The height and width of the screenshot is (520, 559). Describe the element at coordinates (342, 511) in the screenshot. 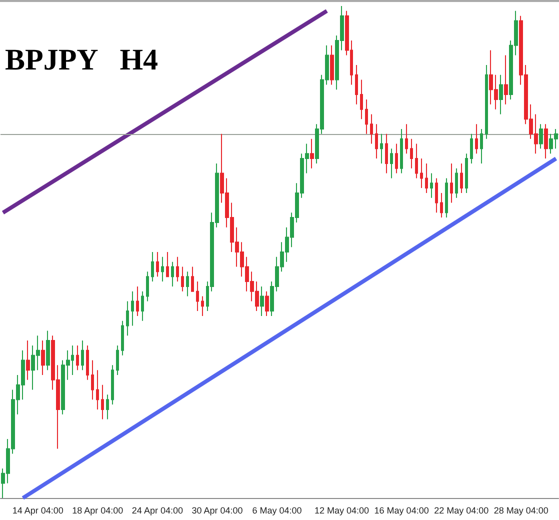

I see `x-tick-label: 12 May 04:00` at that location.